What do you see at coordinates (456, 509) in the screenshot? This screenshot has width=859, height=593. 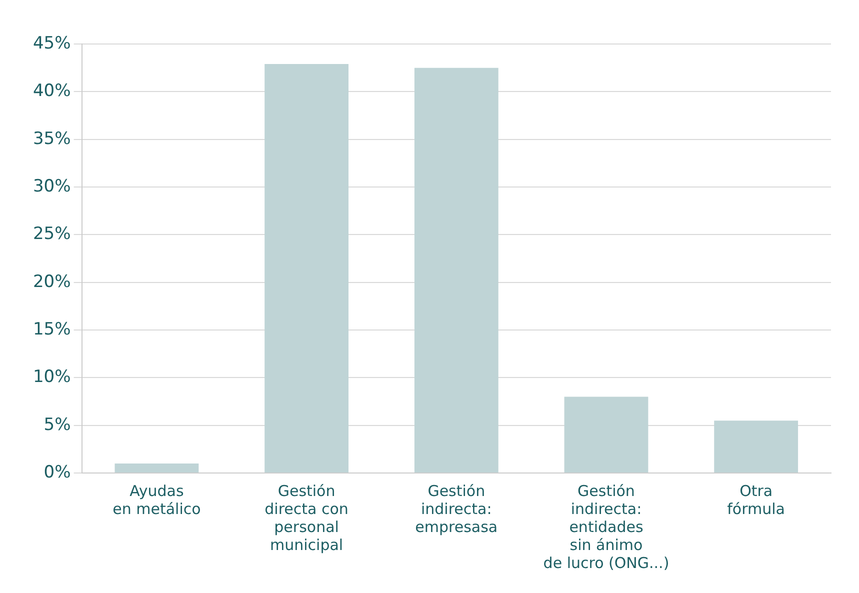 I see `x-tick-label: Gestión indirecta: empresasa` at bounding box center [456, 509].